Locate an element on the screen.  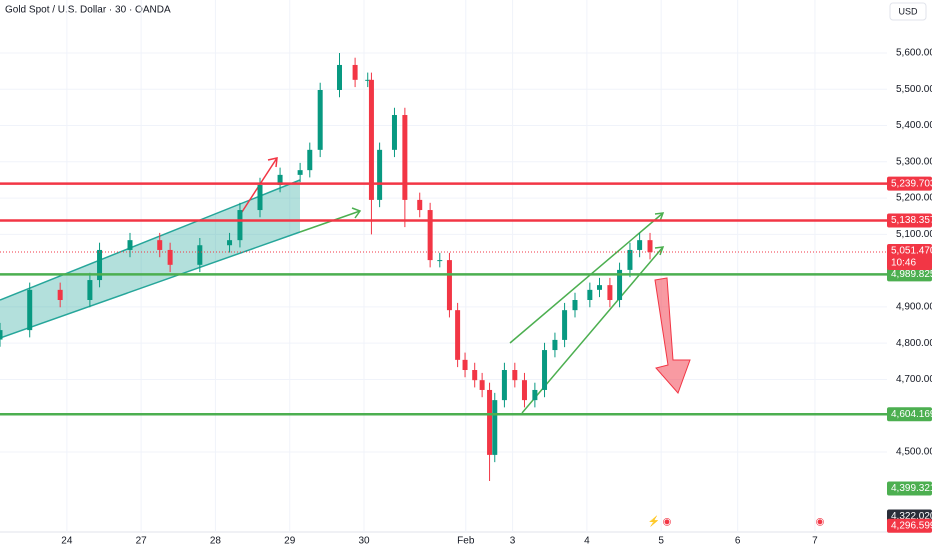
y-tick-label: 5,500.000 is located at coordinates (914, 89).